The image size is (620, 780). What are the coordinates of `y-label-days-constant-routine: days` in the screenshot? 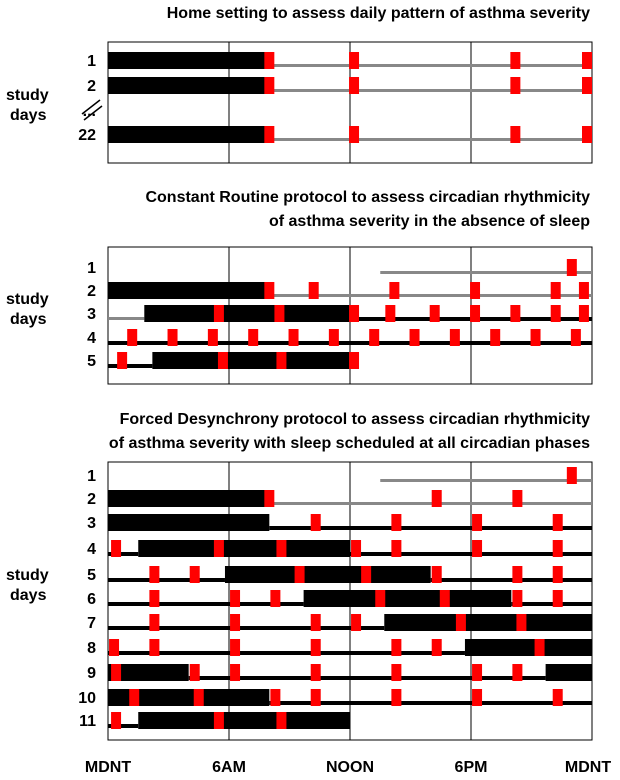 It's located at (28, 319).